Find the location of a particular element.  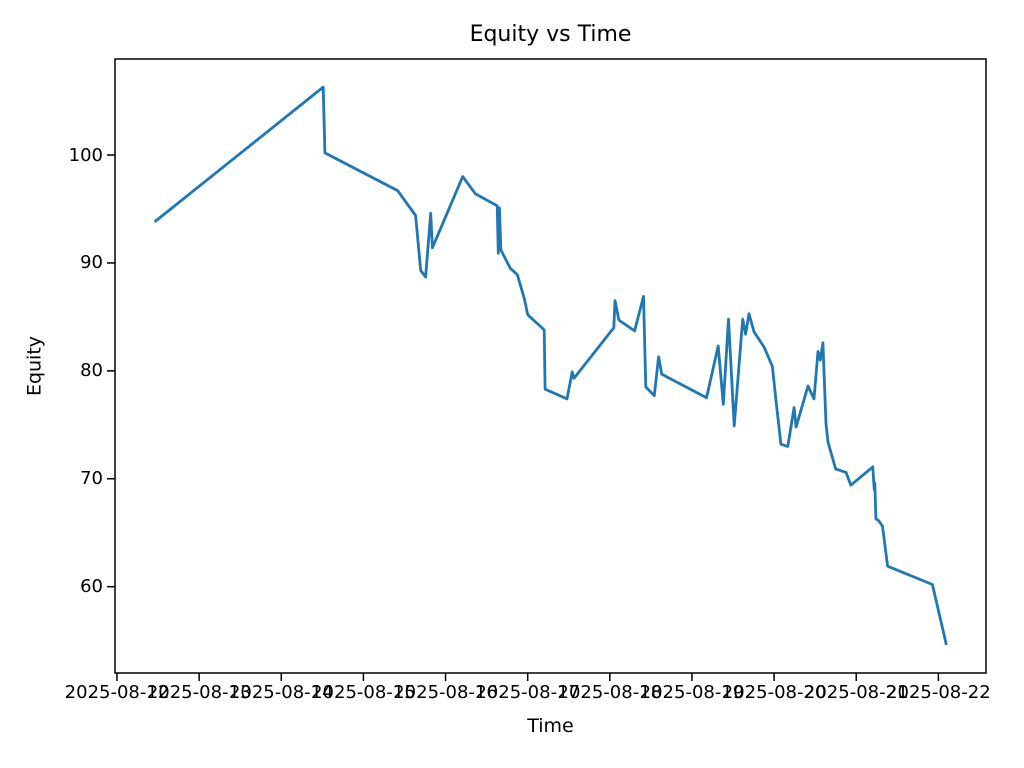

y-tick-label: 100 is located at coordinates (85, 155).